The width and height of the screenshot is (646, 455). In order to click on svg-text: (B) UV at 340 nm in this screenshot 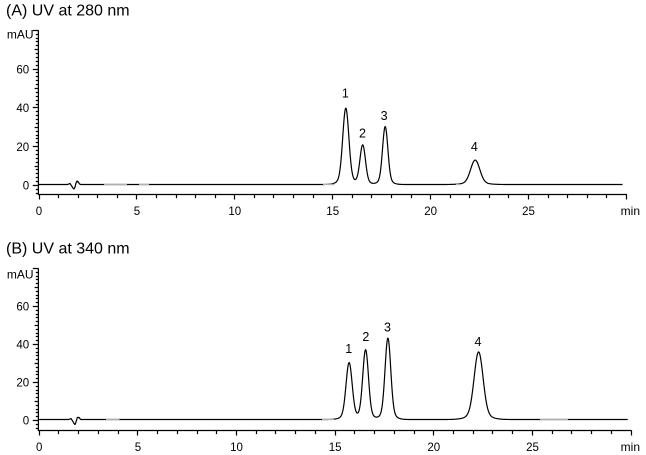, I will do `click(68, 248)`.